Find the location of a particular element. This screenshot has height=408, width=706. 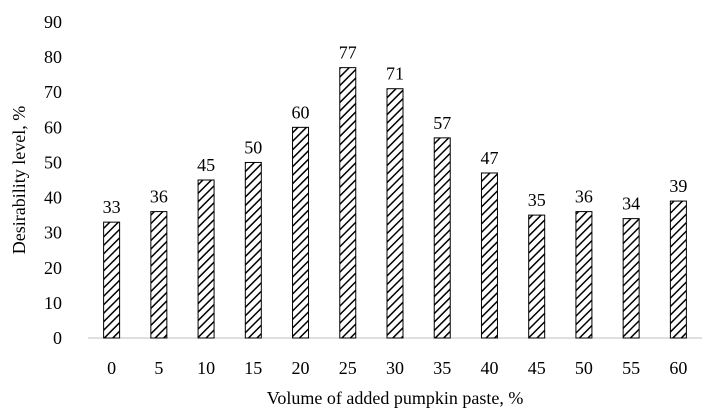

y-tick-label: 90 is located at coordinates (53, 22).